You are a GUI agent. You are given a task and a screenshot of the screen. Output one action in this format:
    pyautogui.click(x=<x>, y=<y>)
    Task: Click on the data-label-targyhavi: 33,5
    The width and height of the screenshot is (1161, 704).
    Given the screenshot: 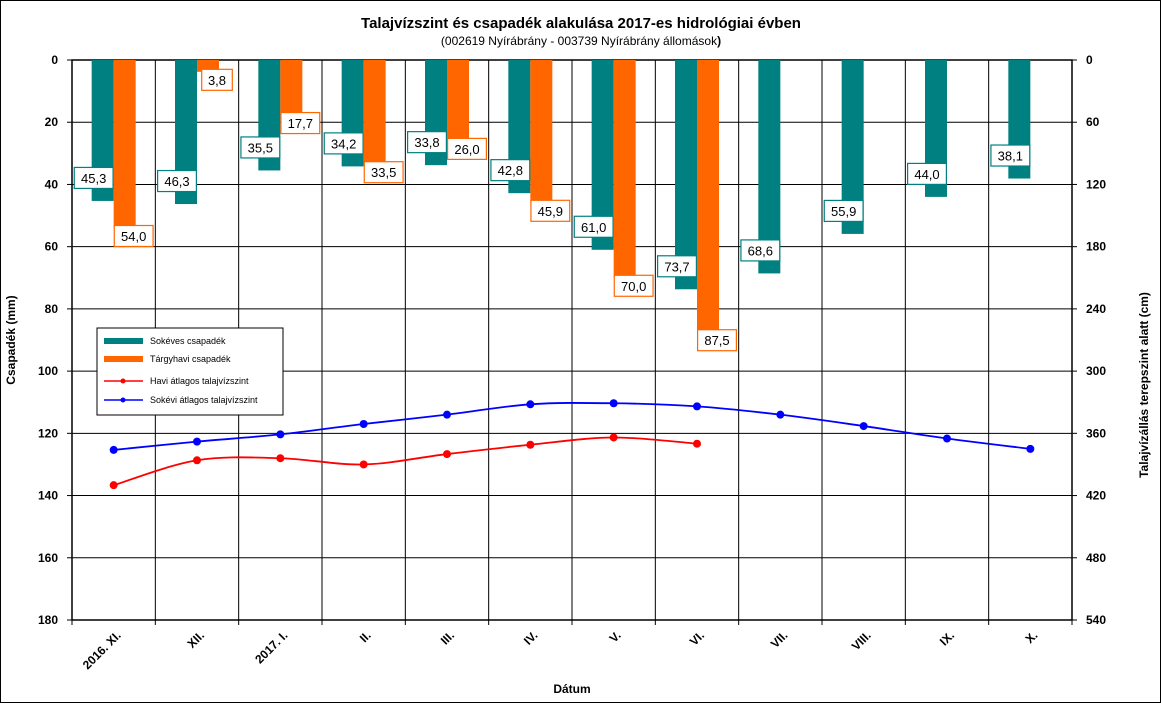 What is the action you would take?
    pyautogui.click(x=383, y=172)
    